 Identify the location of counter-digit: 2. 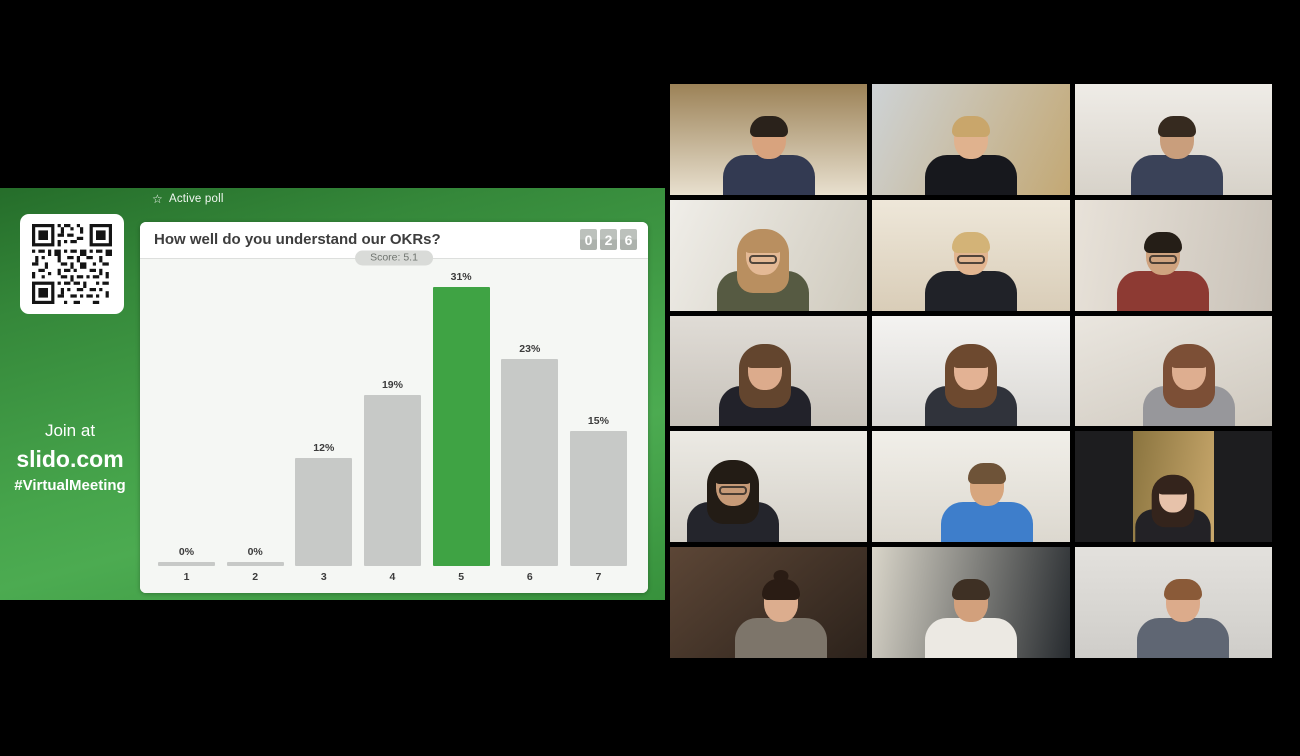
(608, 239).